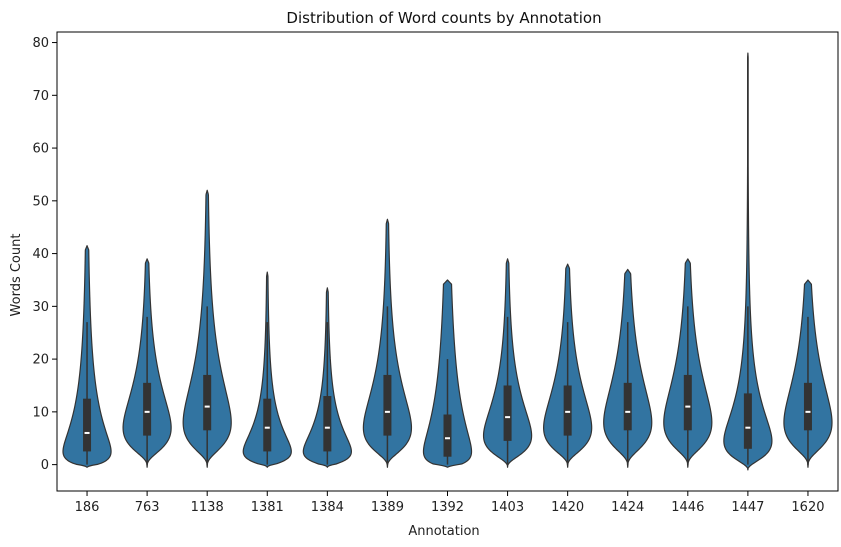 Image resolution: width=841 pixels, height=547 pixels. What do you see at coordinates (16, 275) in the screenshot?
I see `y-axis-label: Words Count` at bounding box center [16, 275].